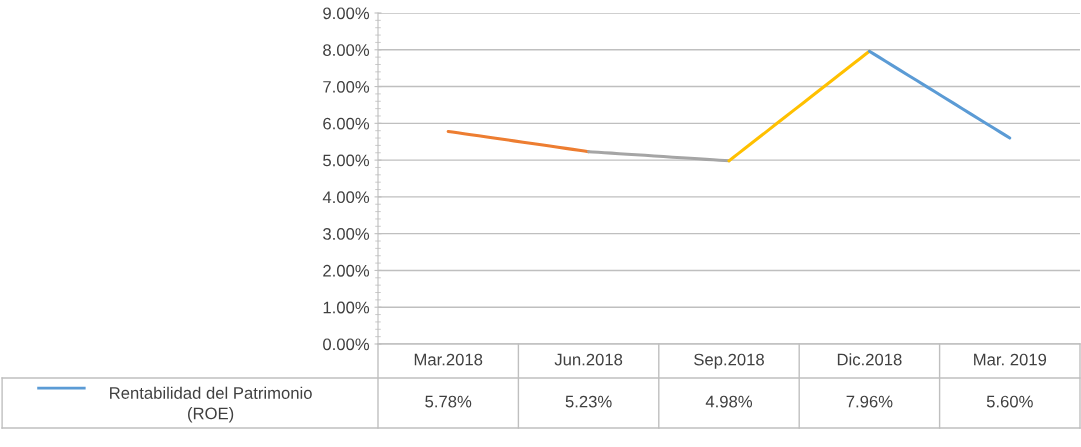  I want to click on text: 5.23%, so click(588, 401).